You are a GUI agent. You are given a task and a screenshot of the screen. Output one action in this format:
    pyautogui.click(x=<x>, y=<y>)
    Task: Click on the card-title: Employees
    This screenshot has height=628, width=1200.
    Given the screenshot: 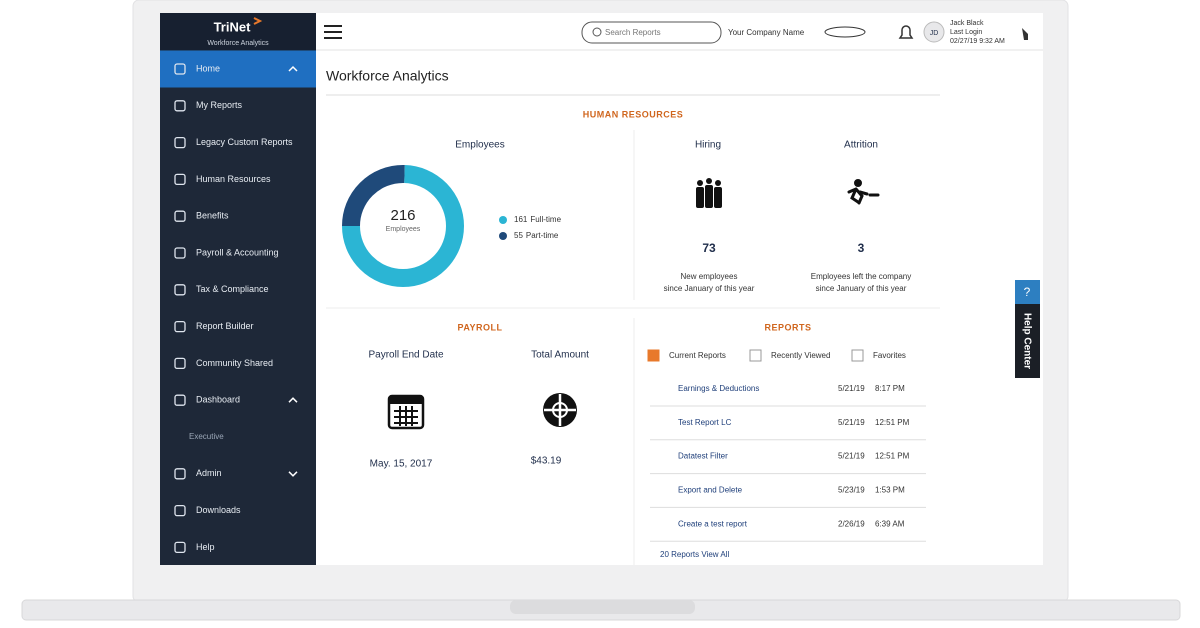 What is the action you would take?
    pyautogui.click(x=479, y=145)
    